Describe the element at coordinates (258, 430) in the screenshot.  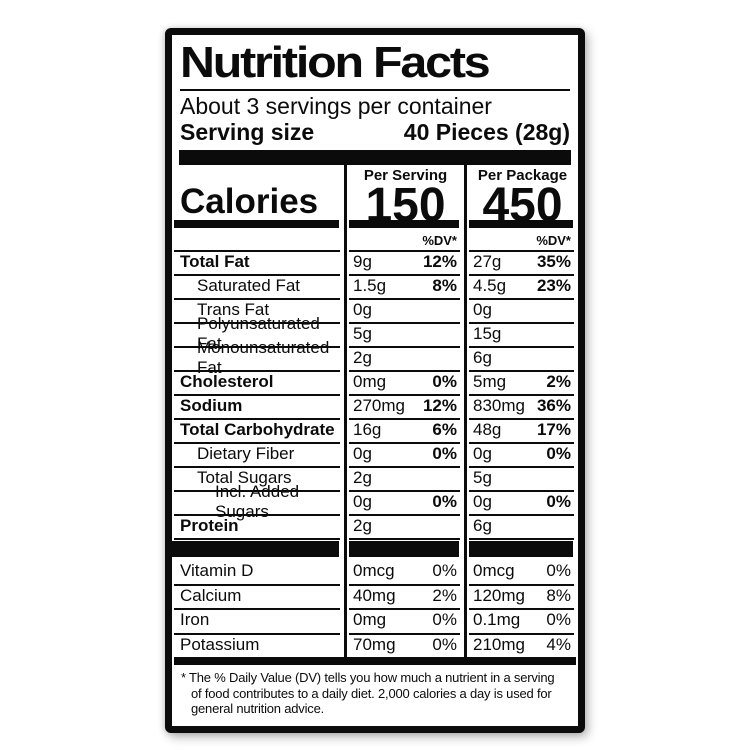
I see `nutrient-name: Total Carbohydrate` at that location.